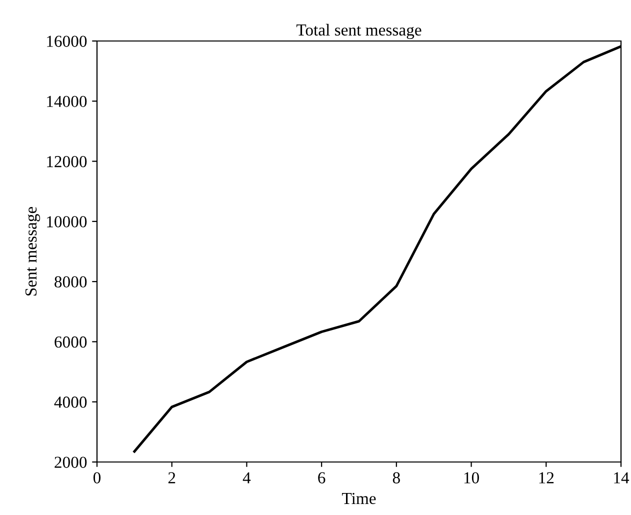 The image size is (631, 515). I want to click on y-tick-label: 10000, so click(67, 222).